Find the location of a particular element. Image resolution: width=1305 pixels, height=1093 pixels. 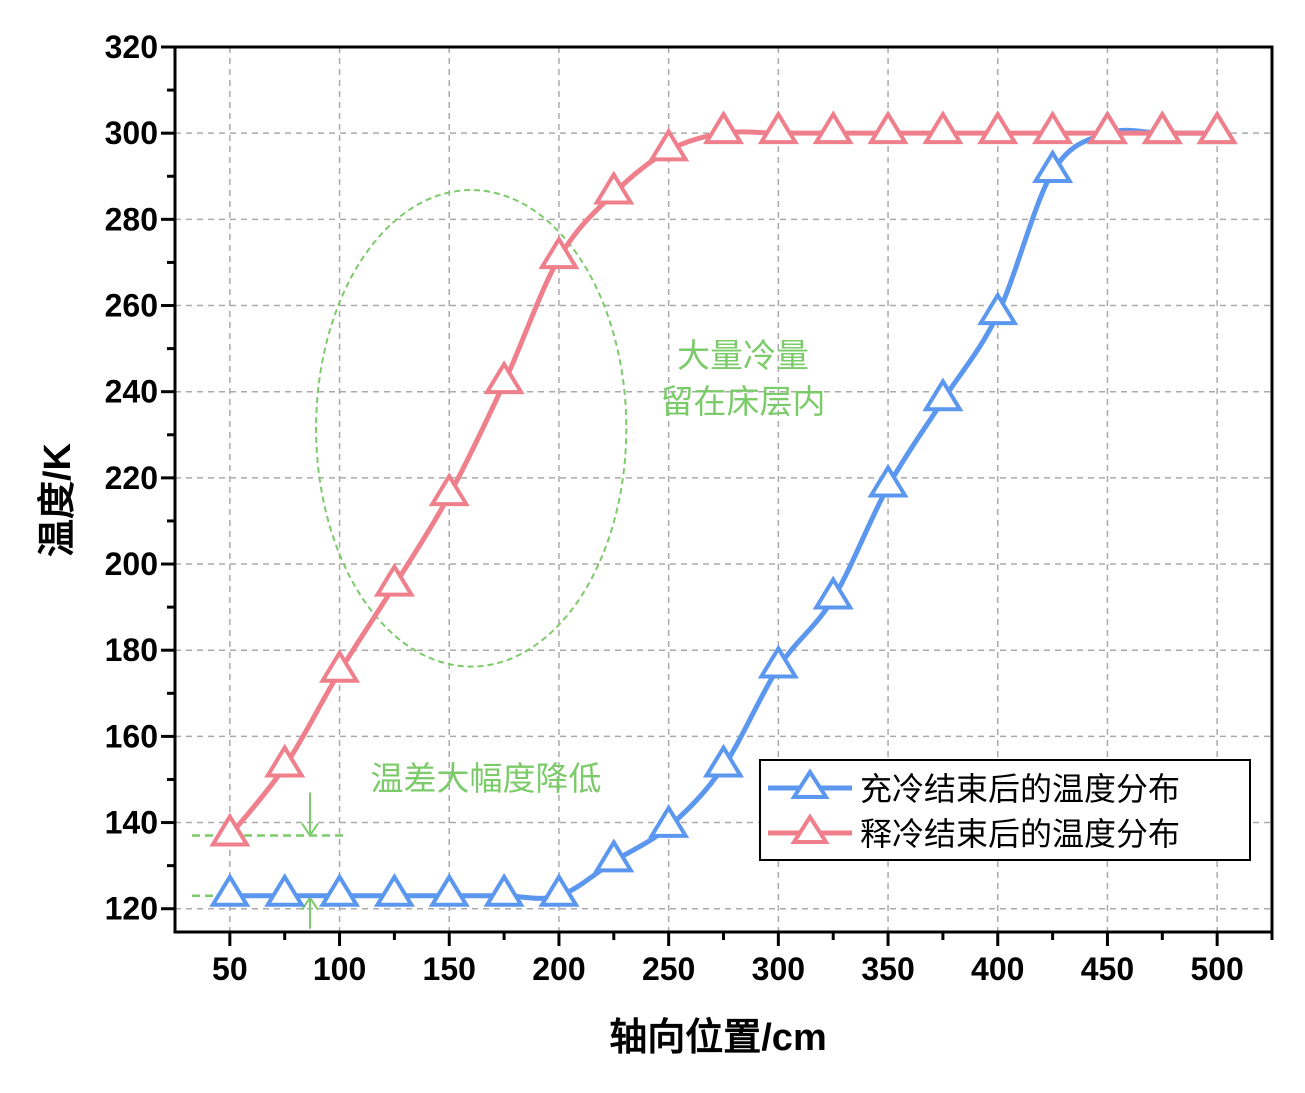

x-tick-label: 100 is located at coordinates (339, 969).